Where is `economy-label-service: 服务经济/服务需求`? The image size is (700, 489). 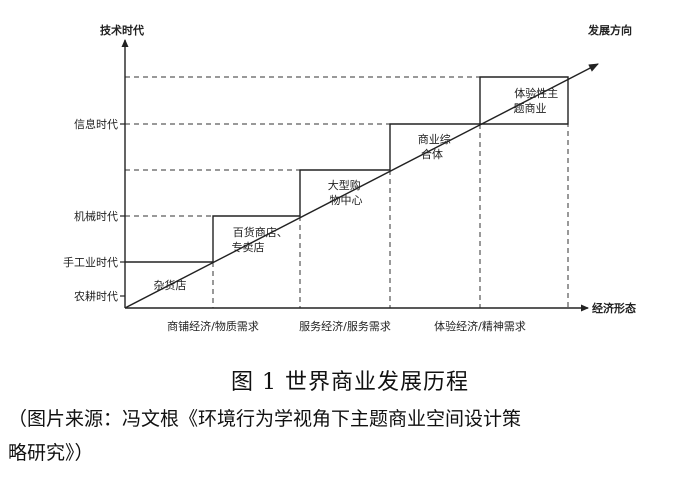
economy-label-service: 服务经济/服务需求 is located at coordinates (345, 326).